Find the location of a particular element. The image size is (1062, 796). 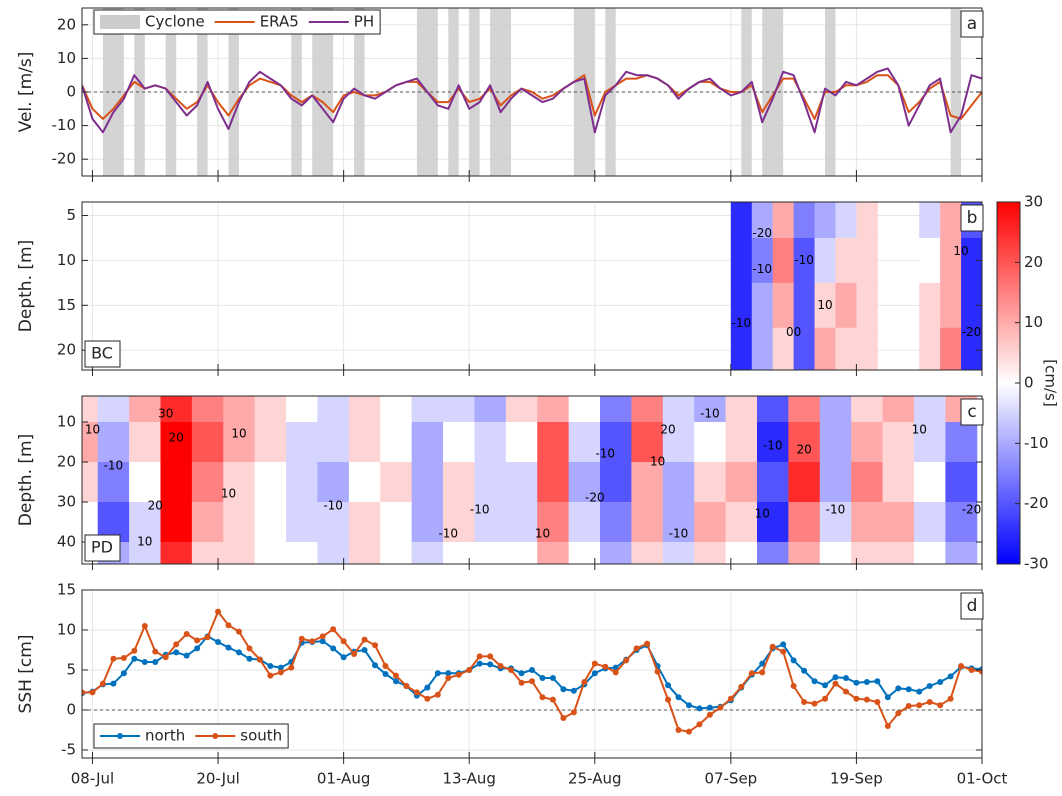

contour-label: -10 is located at coordinates (114, 466).